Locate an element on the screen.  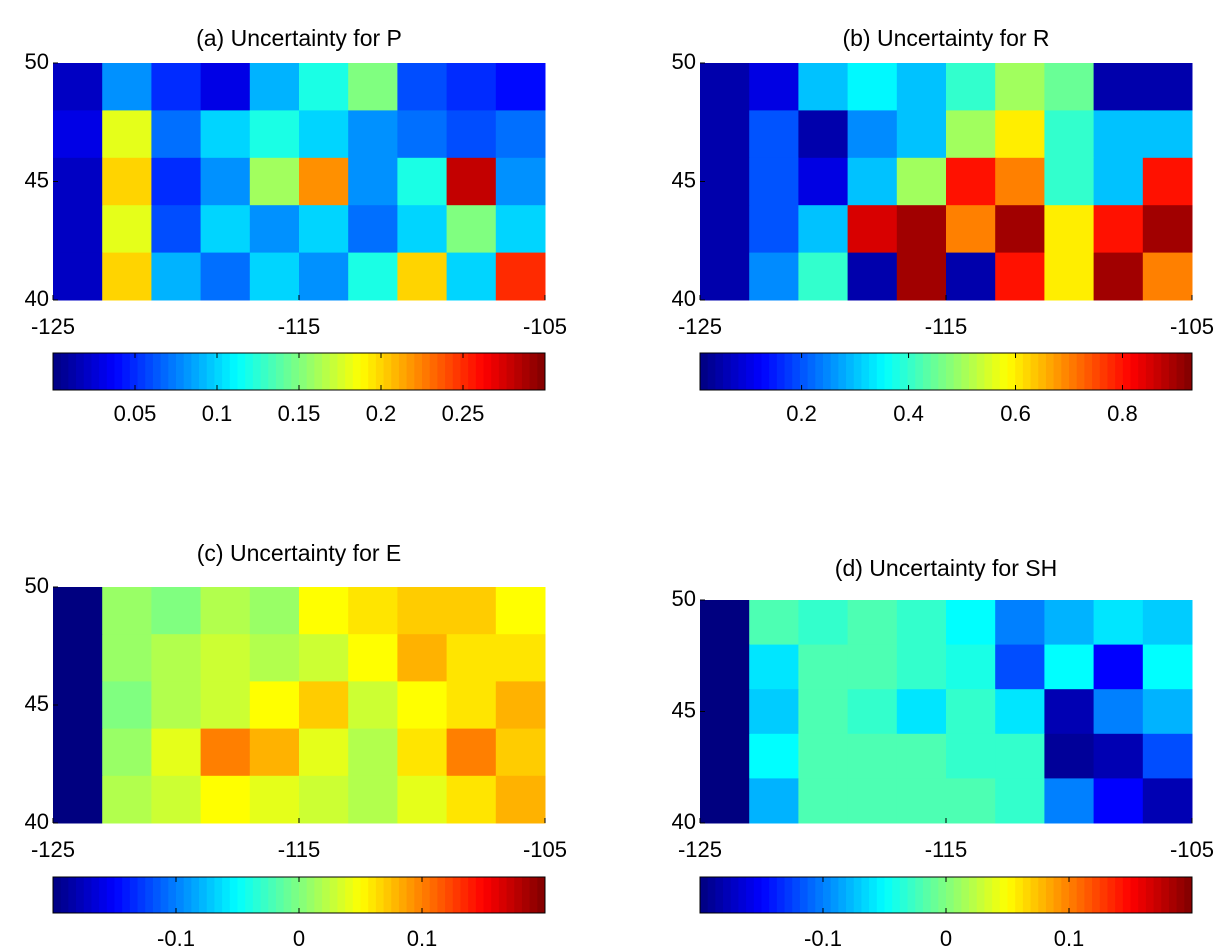
y-tick-label: 50 is located at coordinates (684, 598).